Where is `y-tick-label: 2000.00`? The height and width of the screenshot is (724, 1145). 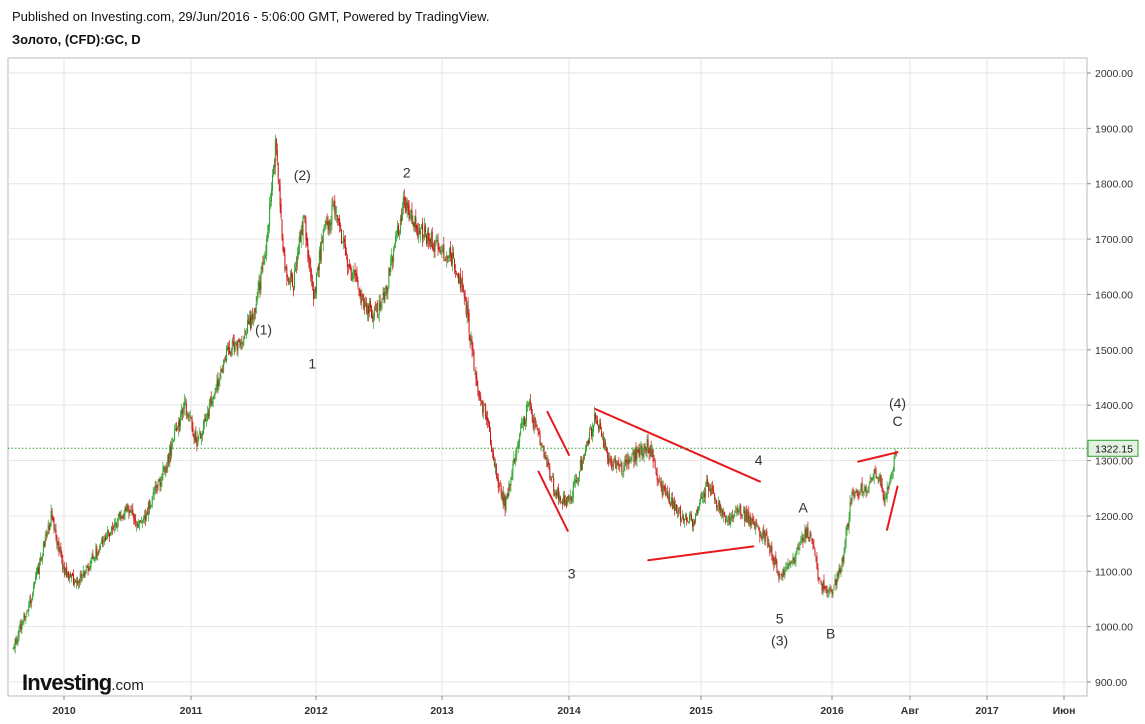 y-tick-label: 2000.00 is located at coordinates (1114, 74).